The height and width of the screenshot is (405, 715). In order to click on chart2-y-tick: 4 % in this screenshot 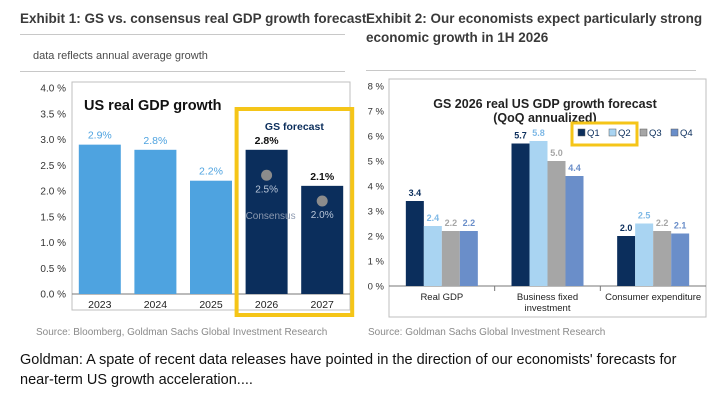, I will do `click(376, 187)`.